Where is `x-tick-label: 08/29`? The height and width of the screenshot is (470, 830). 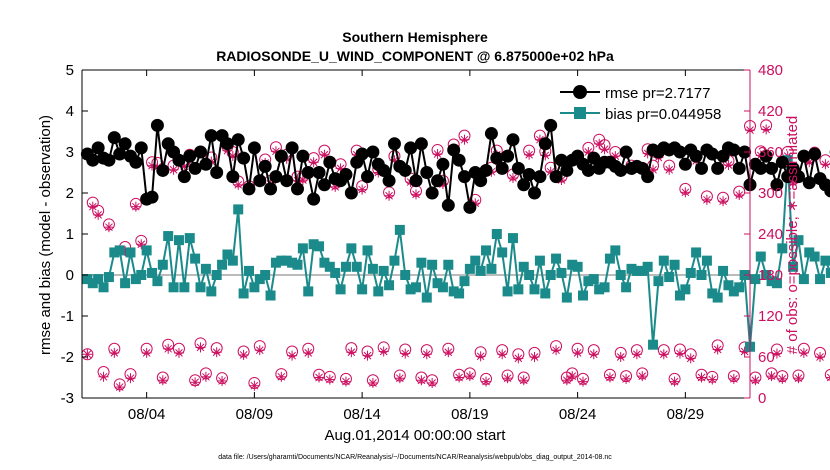 x-tick-label: 08/29 is located at coordinates (686, 414).